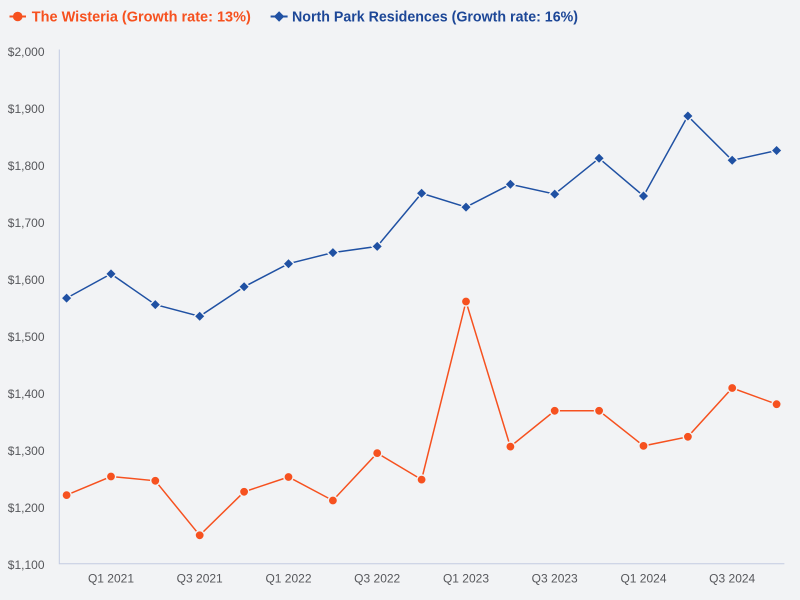 This screenshot has width=800, height=600. What do you see at coordinates (26, 337) in the screenshot?
I see `svg-text: $1,500` at bounding box center [26, 337].